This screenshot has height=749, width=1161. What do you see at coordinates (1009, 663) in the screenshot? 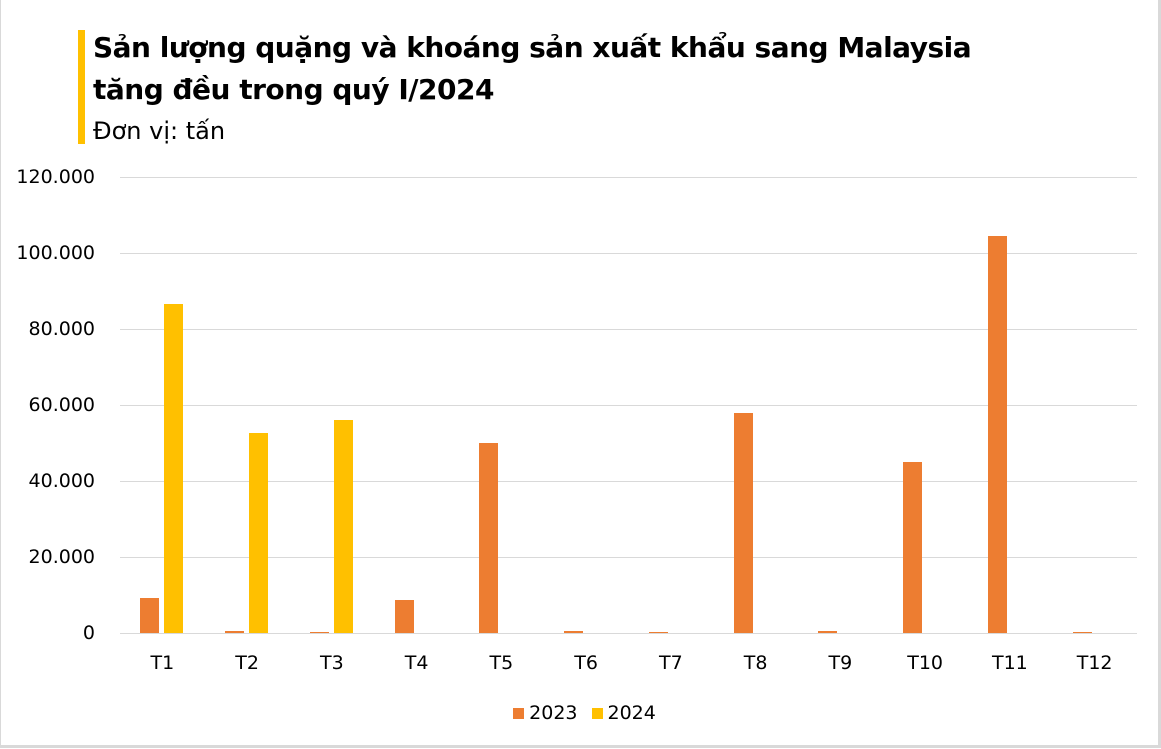
I see `x-tick-label: T11` at bounding box center [1009, 663].